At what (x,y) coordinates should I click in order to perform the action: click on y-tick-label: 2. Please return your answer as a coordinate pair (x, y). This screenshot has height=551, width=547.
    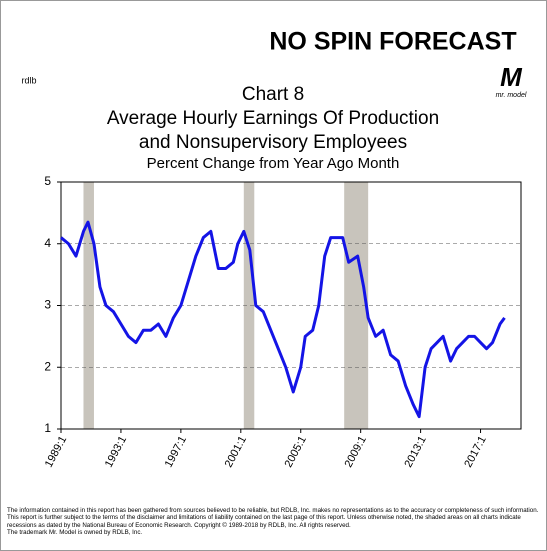
    Looking at the image, I should click on (47, 366).